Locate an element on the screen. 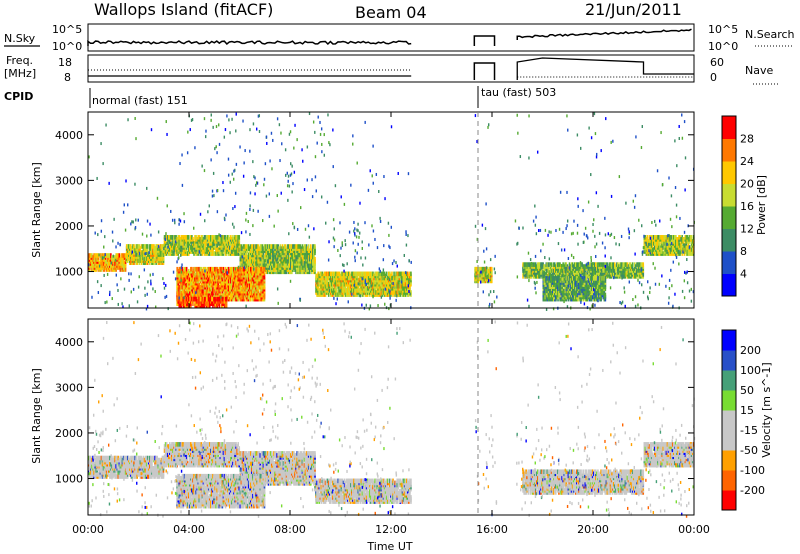 The image size is (800, 554). plot-title: Wallops Island (fitACF) is located at coordinates (183, 9).